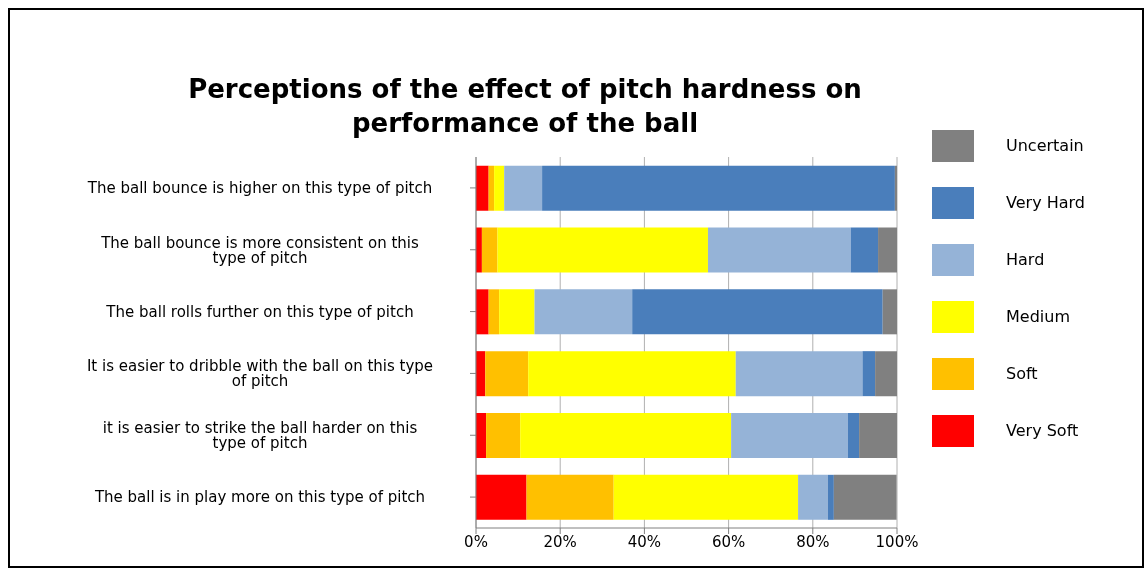 The width and height of the screenshot is (1148, 570). Describe the element at coordinates (1038, 316) in the screenshot. I see `legend-label: Medium` at that location.